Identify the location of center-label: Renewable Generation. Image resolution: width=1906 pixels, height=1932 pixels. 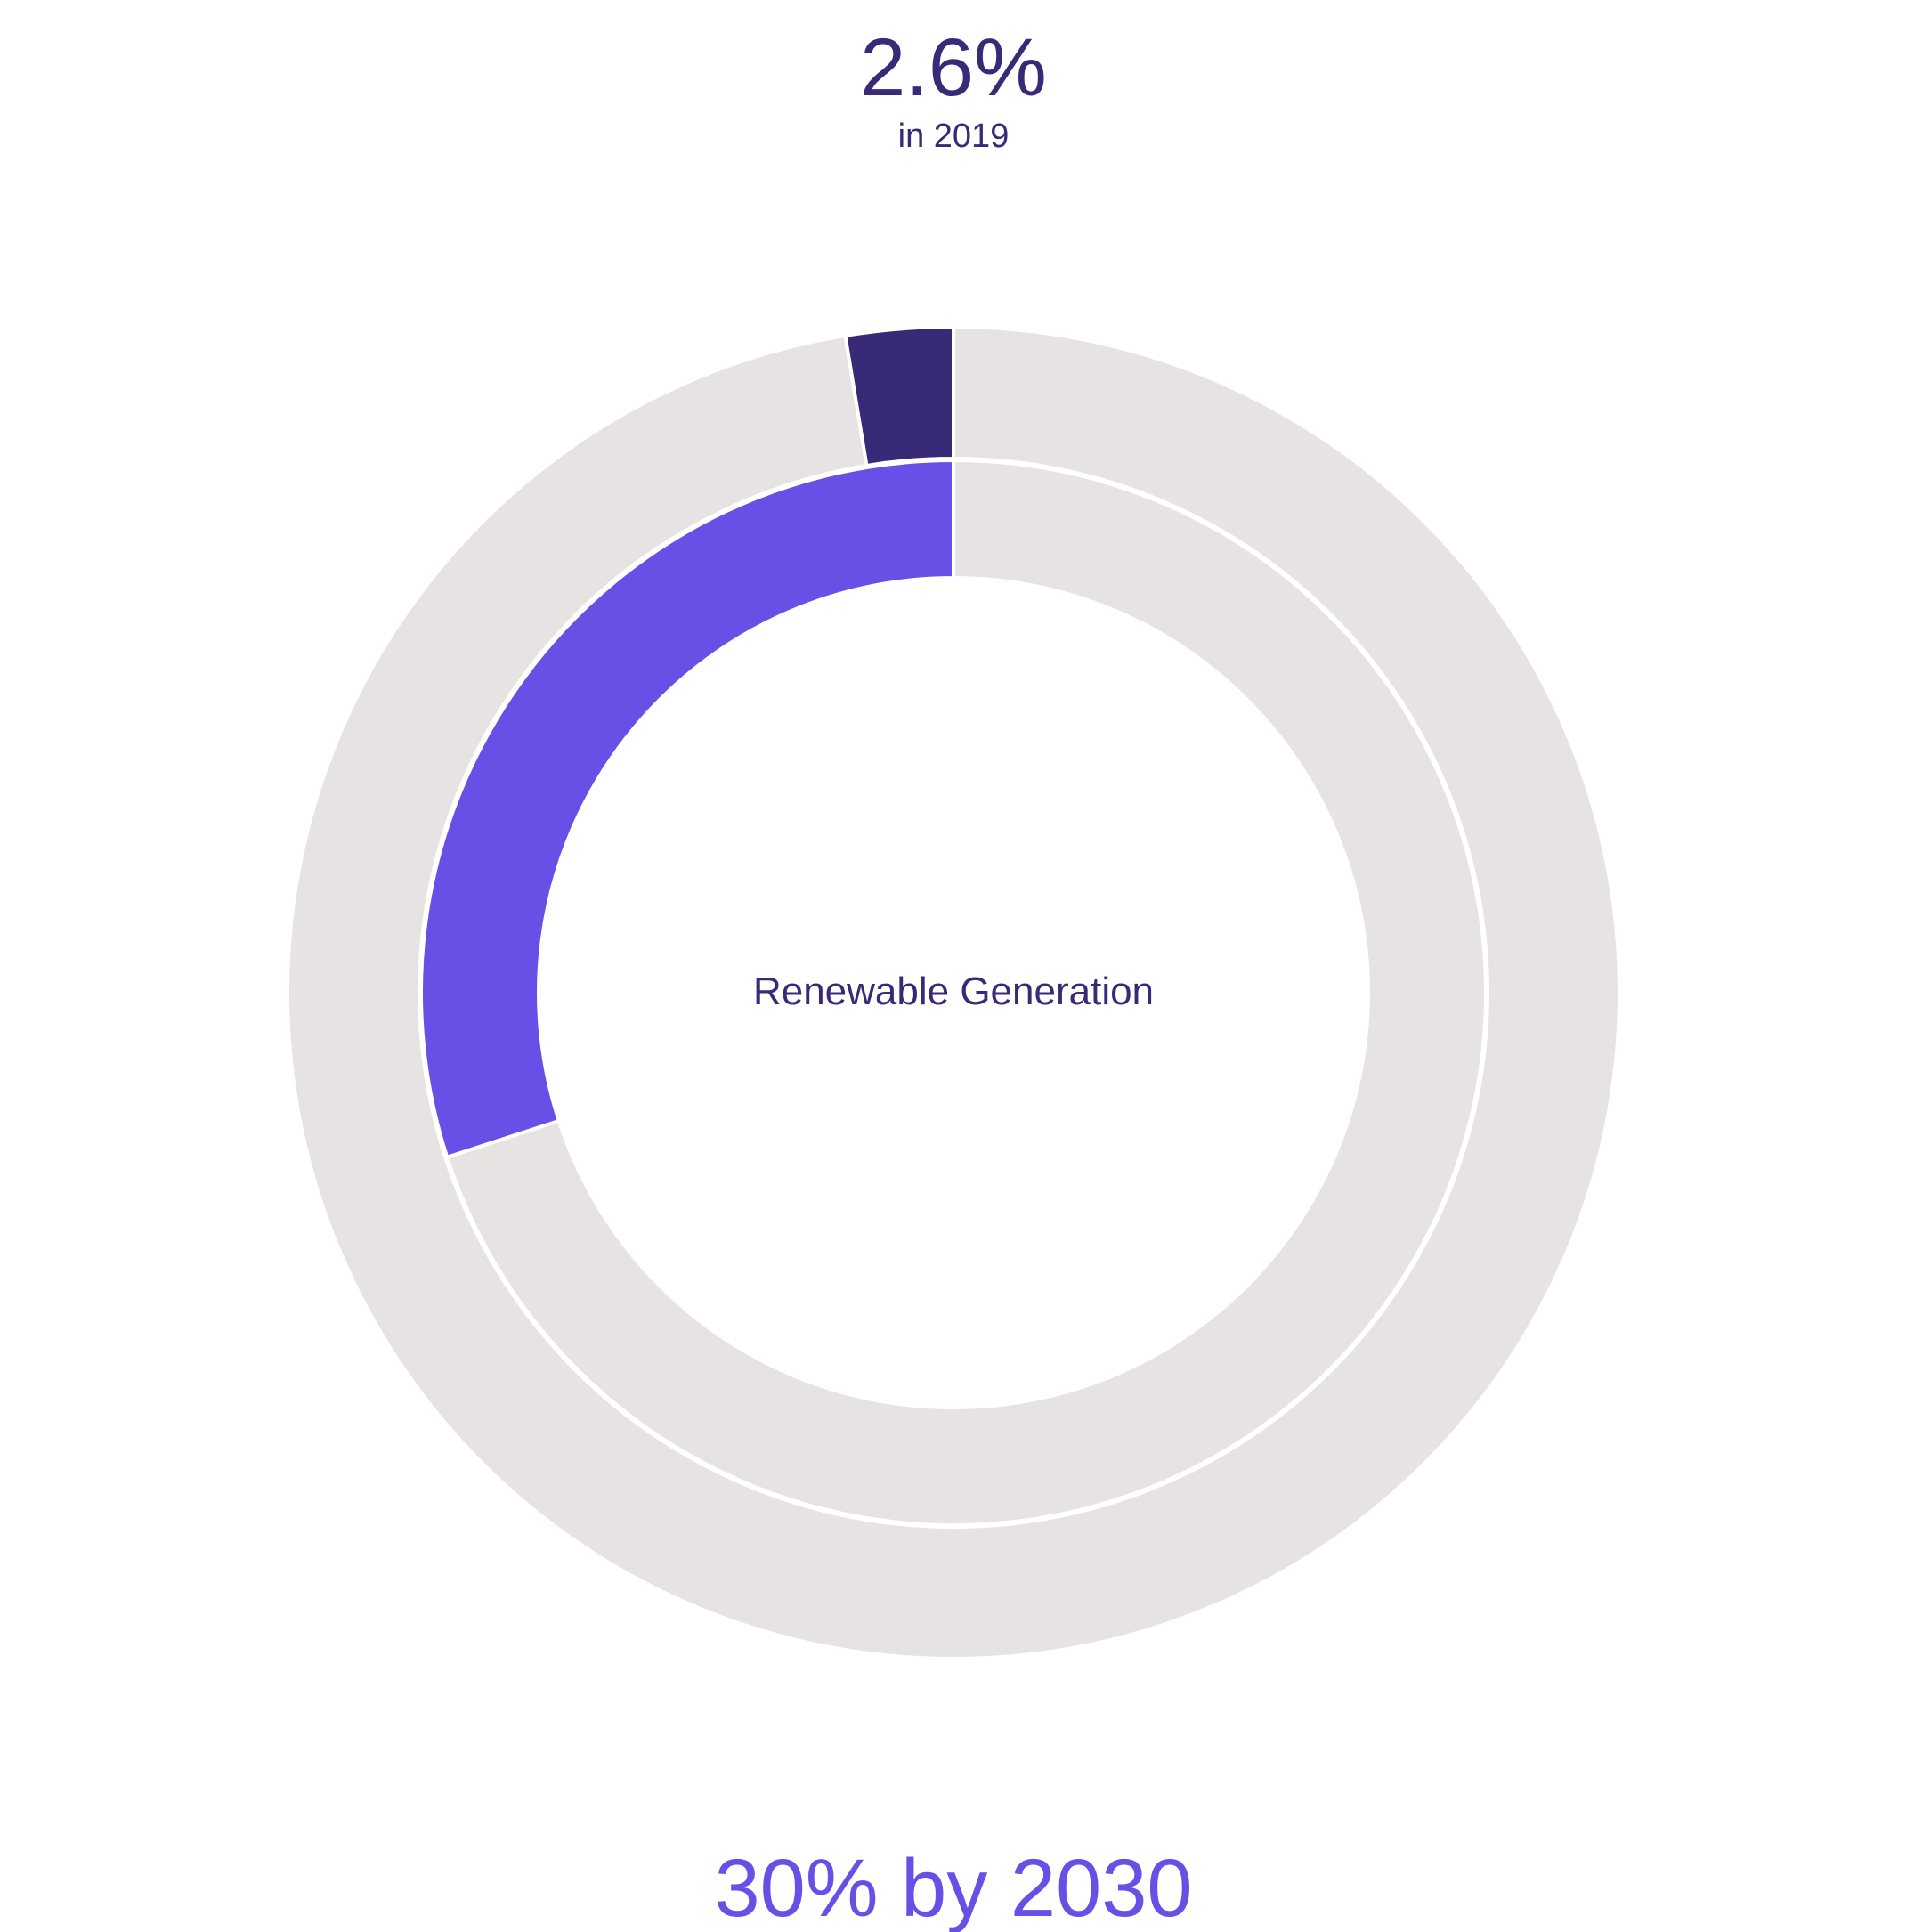
(953, 992).